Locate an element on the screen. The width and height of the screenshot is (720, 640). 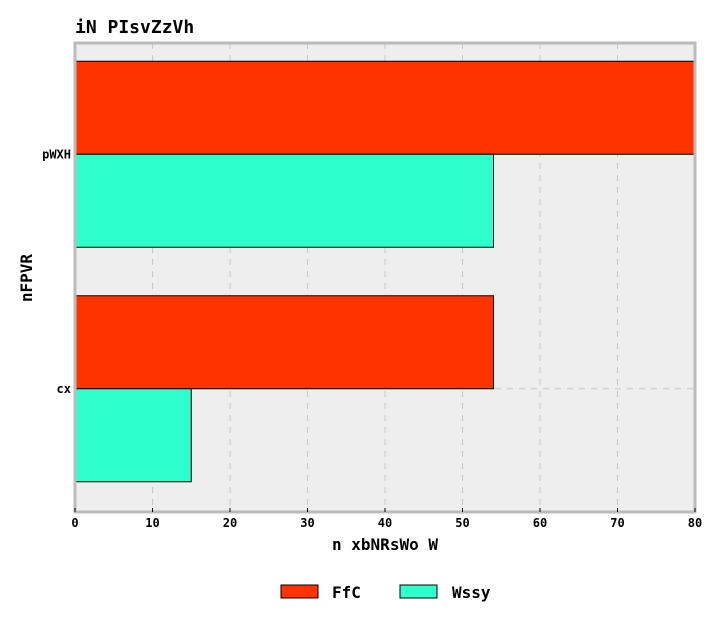
legend-swatch-Wssy is located at coordinates (418, 591).